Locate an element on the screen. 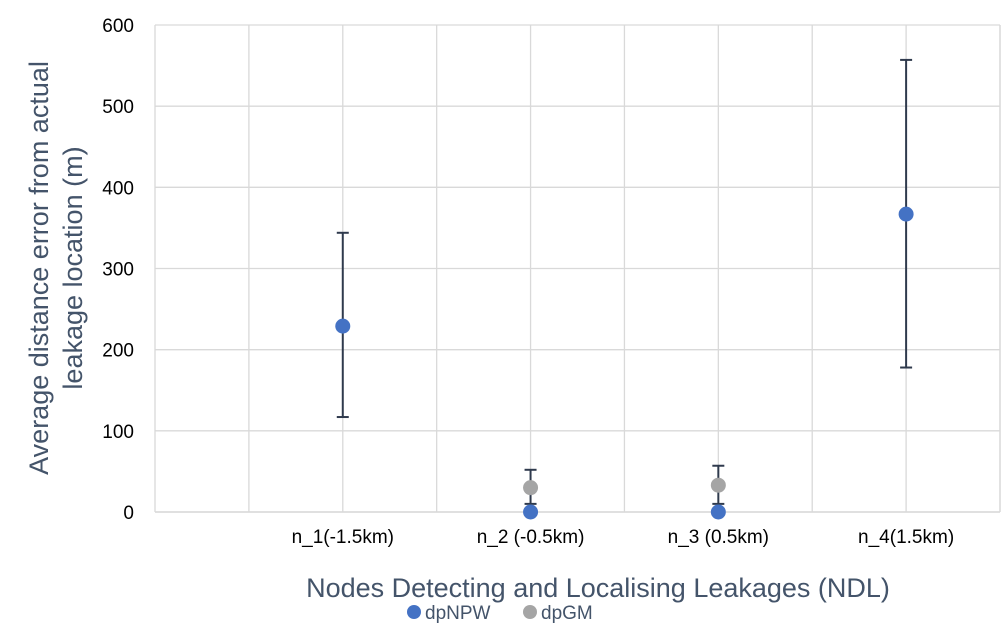 This screenshot has width=1004, height=624. y-tick-label: 300 is located at coordinates (118, 270).